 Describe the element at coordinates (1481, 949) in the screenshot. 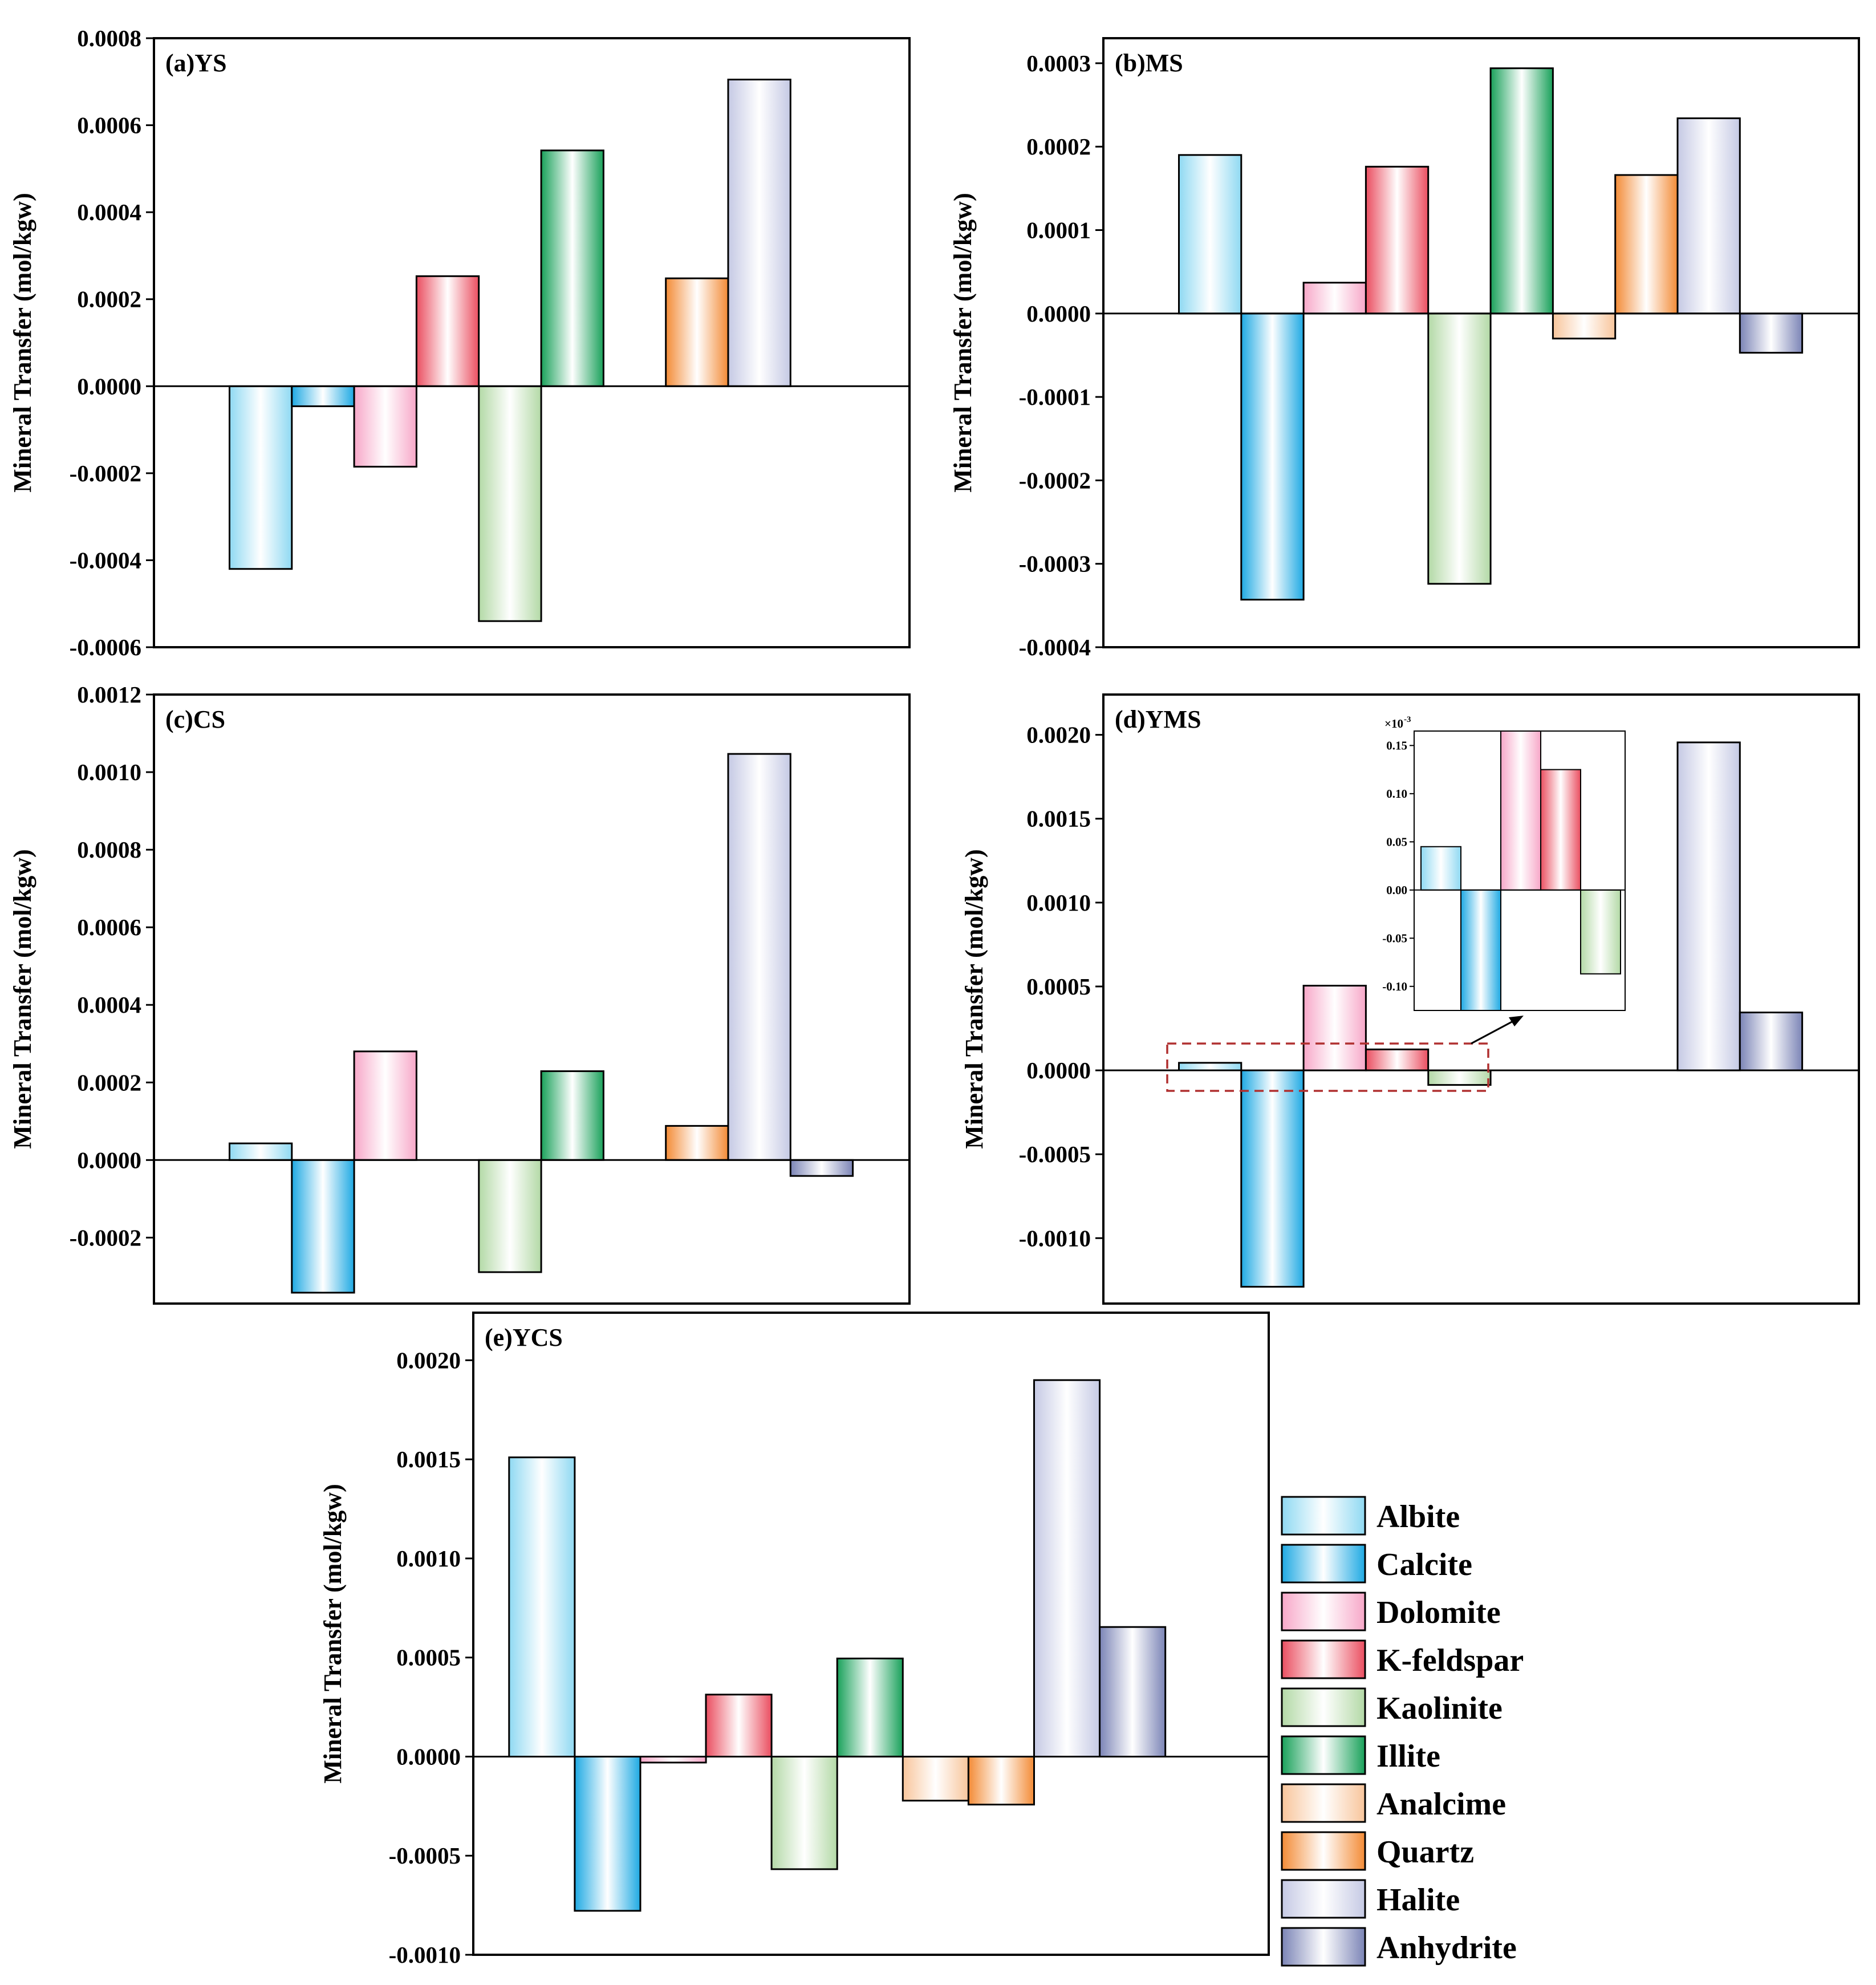

I see `inset-bar-calcite` at that location.